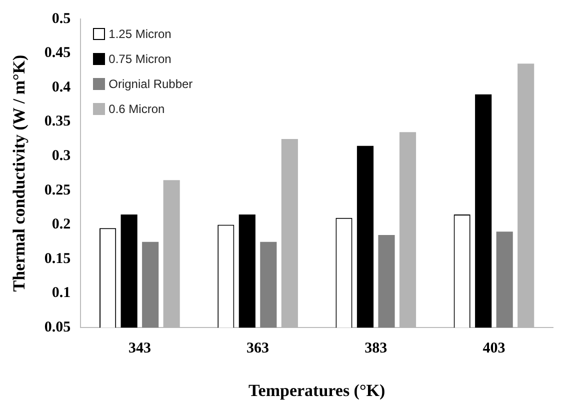 Image resolution: width=563 pixels, height=412 pixels. Describe the element at coordinates (494, 348) in the screenshot. I see `x-tick-label: 403` at that location.